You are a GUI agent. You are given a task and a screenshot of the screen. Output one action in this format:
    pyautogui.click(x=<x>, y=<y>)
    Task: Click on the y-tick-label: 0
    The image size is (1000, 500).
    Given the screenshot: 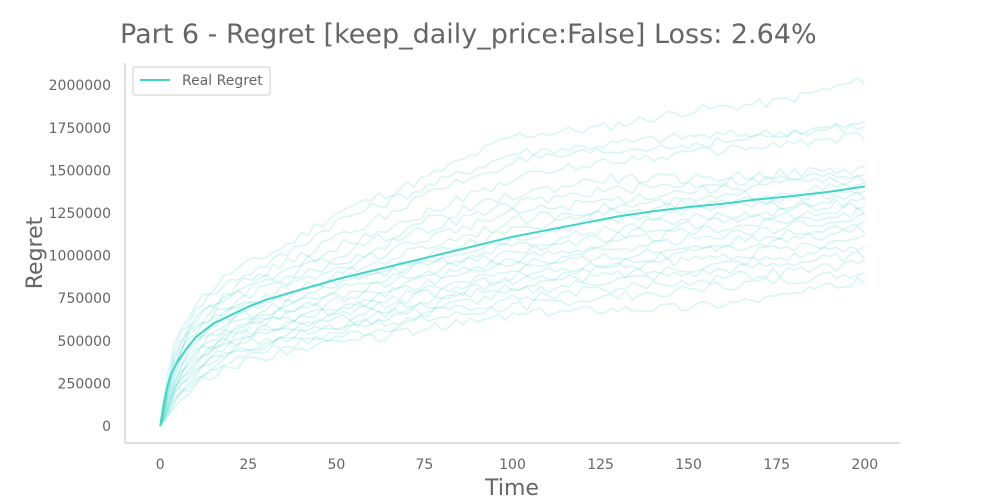 What is the action you would take?
    pyautogui.click(x=106, y=427)
    